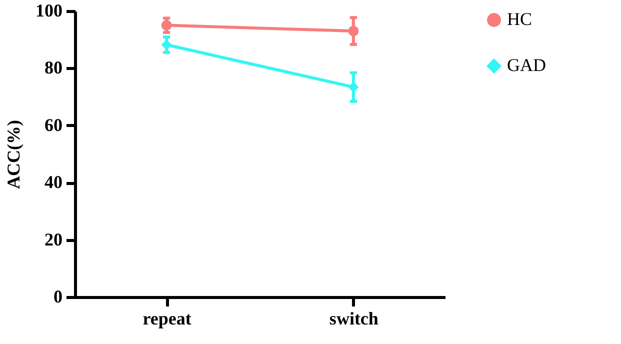 The height and width of the screenshot is (344, 621). I want to click on legend-label: GAD, so click(526, 65).